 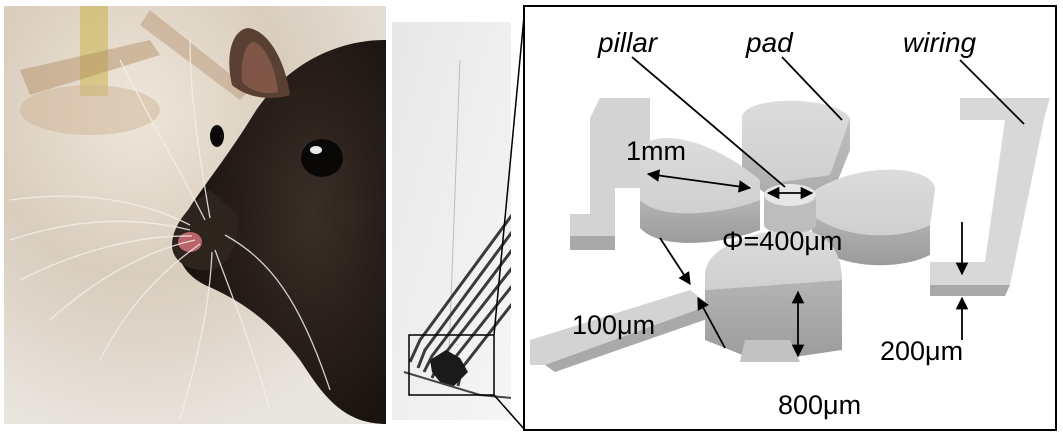 What do you see at coordinates (782, 241) in the screenshot?
I see `label-phi: Φ=400μm` at bounding box center [782, 241].